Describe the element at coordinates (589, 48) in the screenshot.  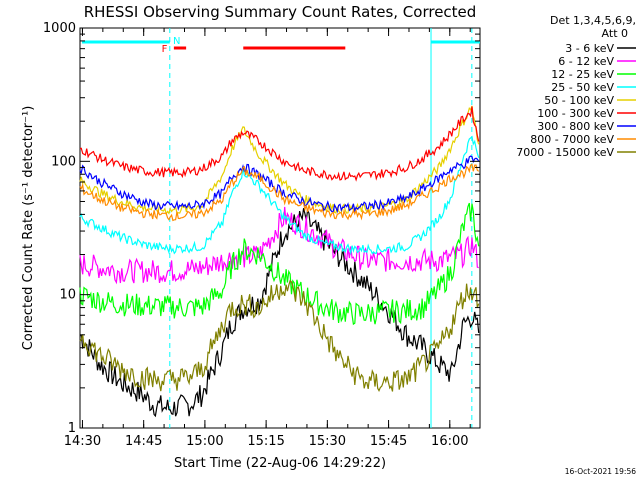
I see `legend-label-0: 3 - 6 keV` at that location.